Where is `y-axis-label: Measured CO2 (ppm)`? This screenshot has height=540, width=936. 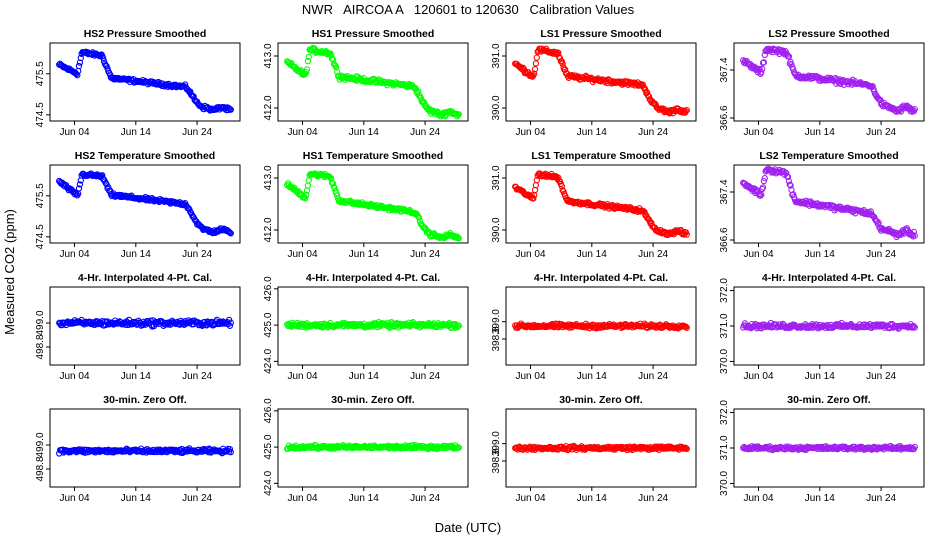
y-axis-label: Measured CO2 (ppm) is located at coordinates (9, 272).